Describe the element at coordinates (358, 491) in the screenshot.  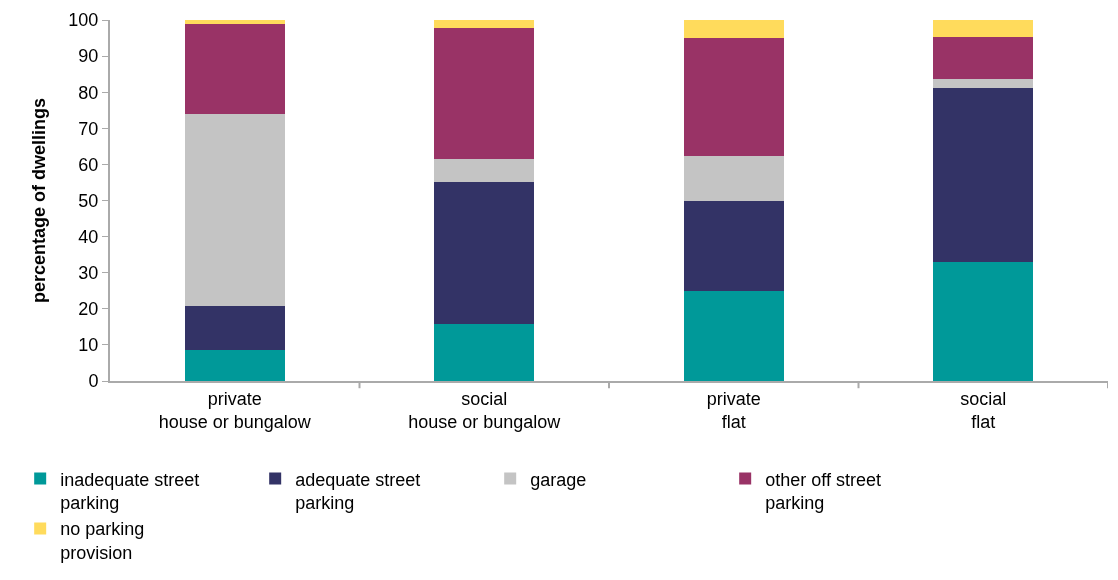
I see `legend-label: adequate street parking` at that location.